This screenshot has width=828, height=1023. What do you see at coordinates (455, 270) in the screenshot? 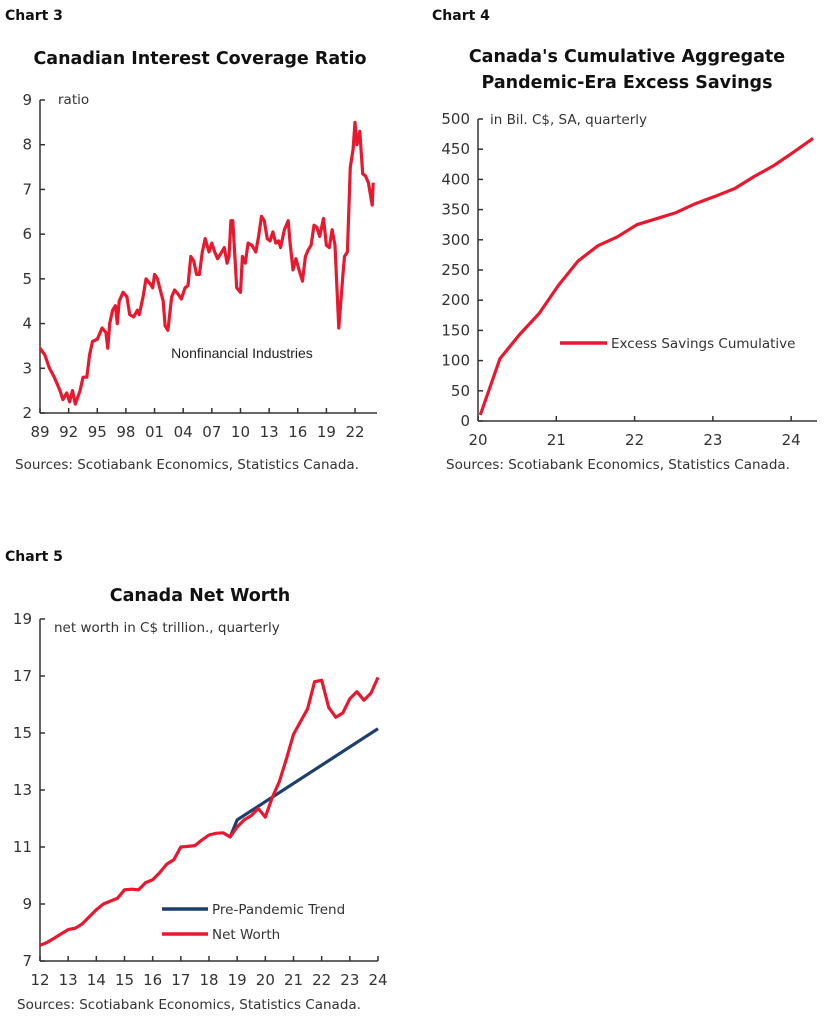
I see `y-tick-label: 250` at bounding box center [455, 270].